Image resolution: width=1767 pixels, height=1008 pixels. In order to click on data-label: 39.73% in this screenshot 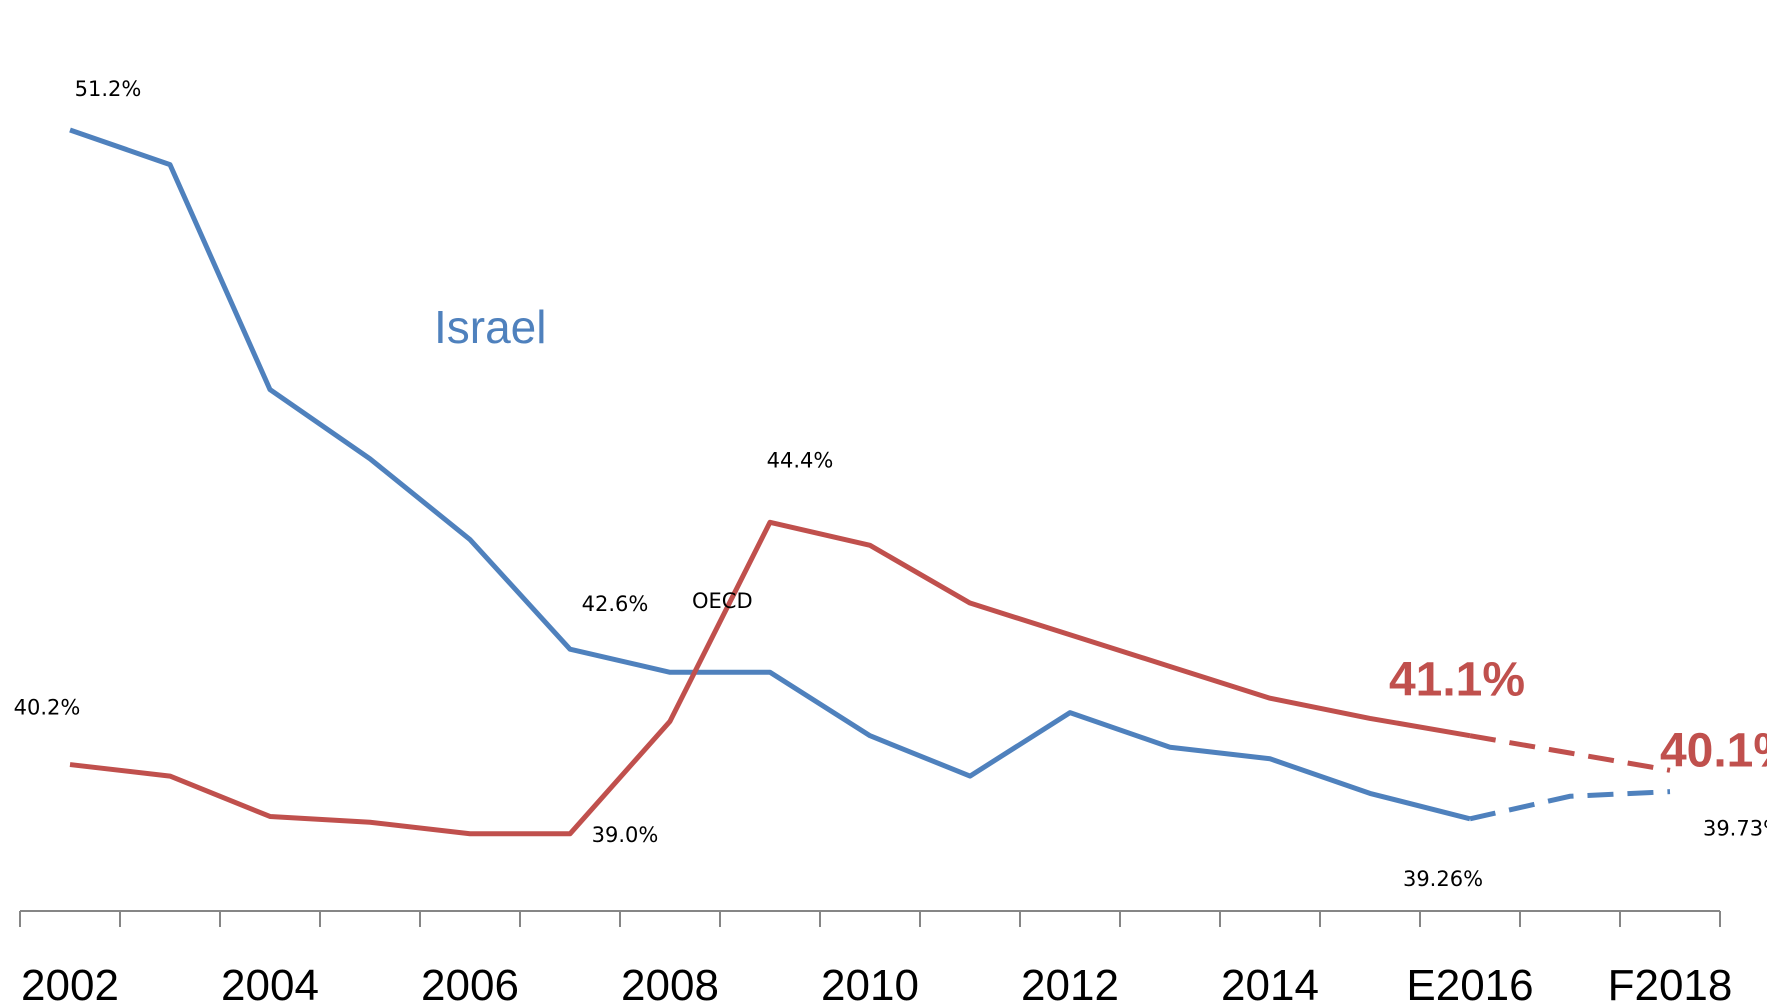, I will do `click(1735, 829)`.